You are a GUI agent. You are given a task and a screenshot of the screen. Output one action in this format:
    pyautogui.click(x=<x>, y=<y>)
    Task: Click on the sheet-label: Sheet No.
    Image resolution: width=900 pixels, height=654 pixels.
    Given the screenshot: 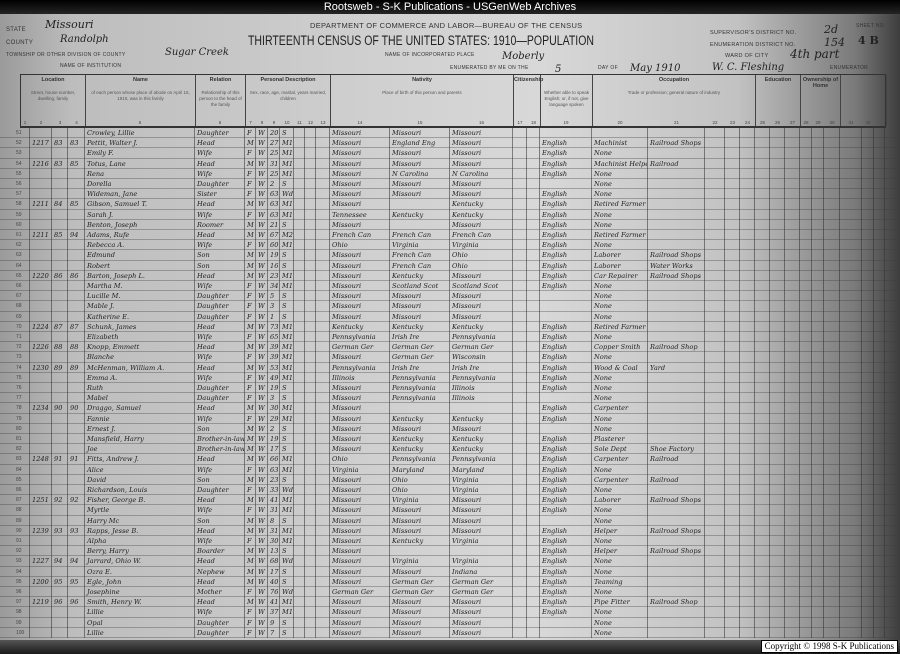 What is the action you would take?
    pyautogui.click(x=871, y=26)
    